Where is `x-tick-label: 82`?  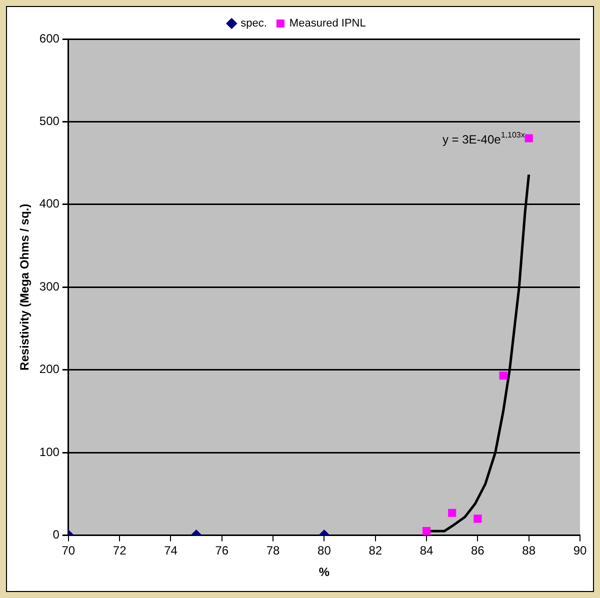 x-tick-label: 82 is located at coordinates (375, 551).